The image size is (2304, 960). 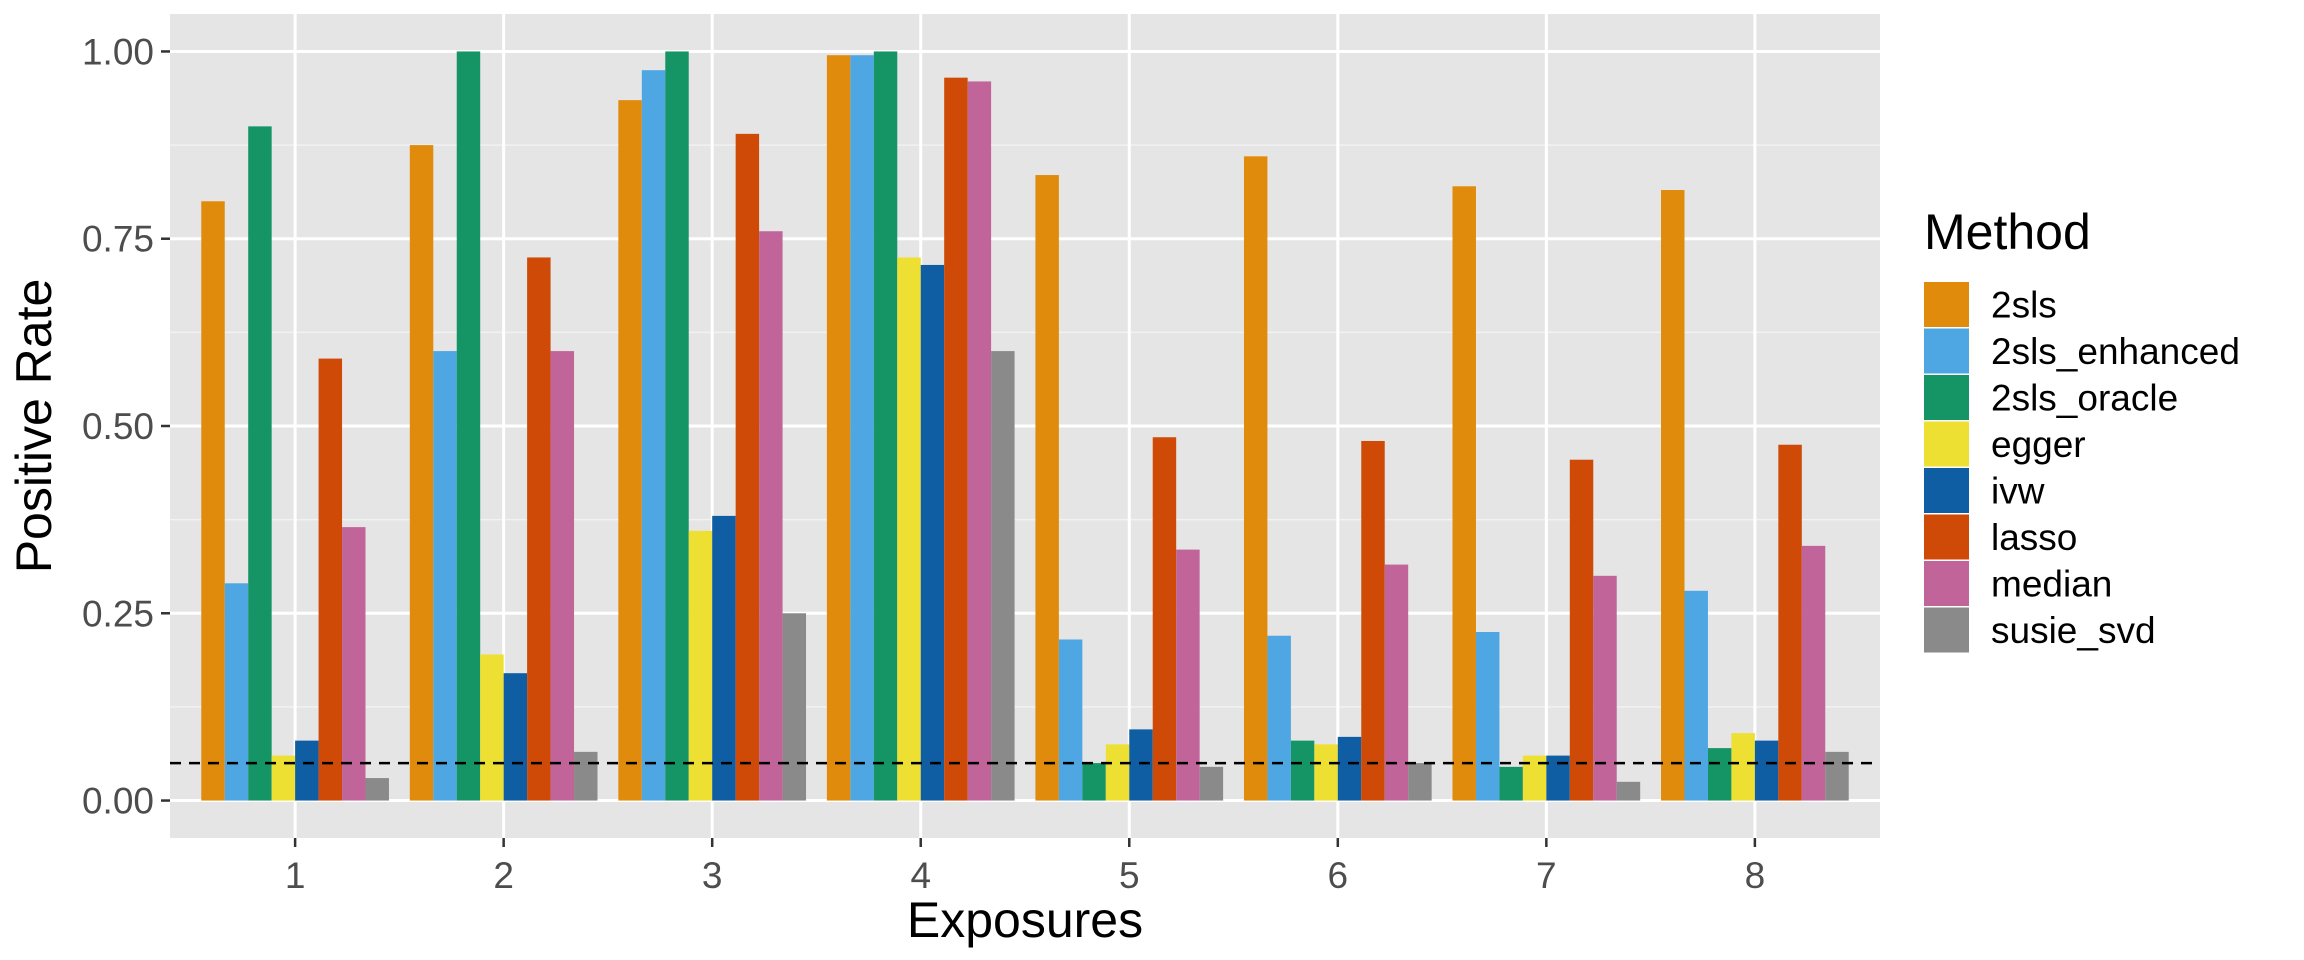 What do you see at coordinates (2051, 584) in the screenshot?
I see `legend-label-median: median` at bounding box center [2051, 584].